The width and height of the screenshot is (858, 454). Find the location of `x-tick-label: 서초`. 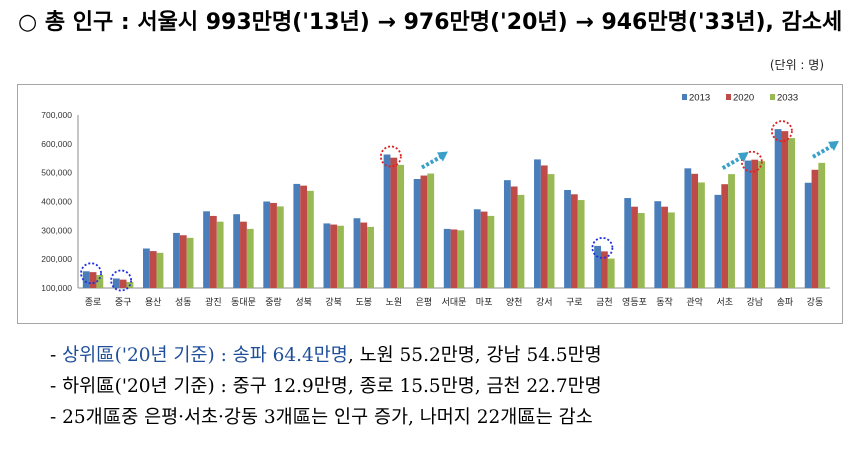

x-tick-label: 서초 is located at coordinates (724, 302).